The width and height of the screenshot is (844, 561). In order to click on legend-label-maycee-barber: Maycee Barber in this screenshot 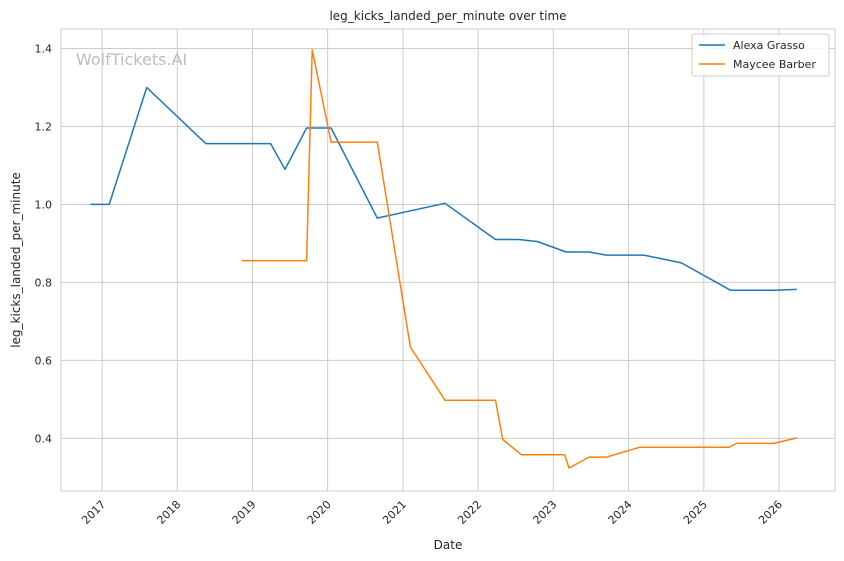, I will do `click(774, 64)`.